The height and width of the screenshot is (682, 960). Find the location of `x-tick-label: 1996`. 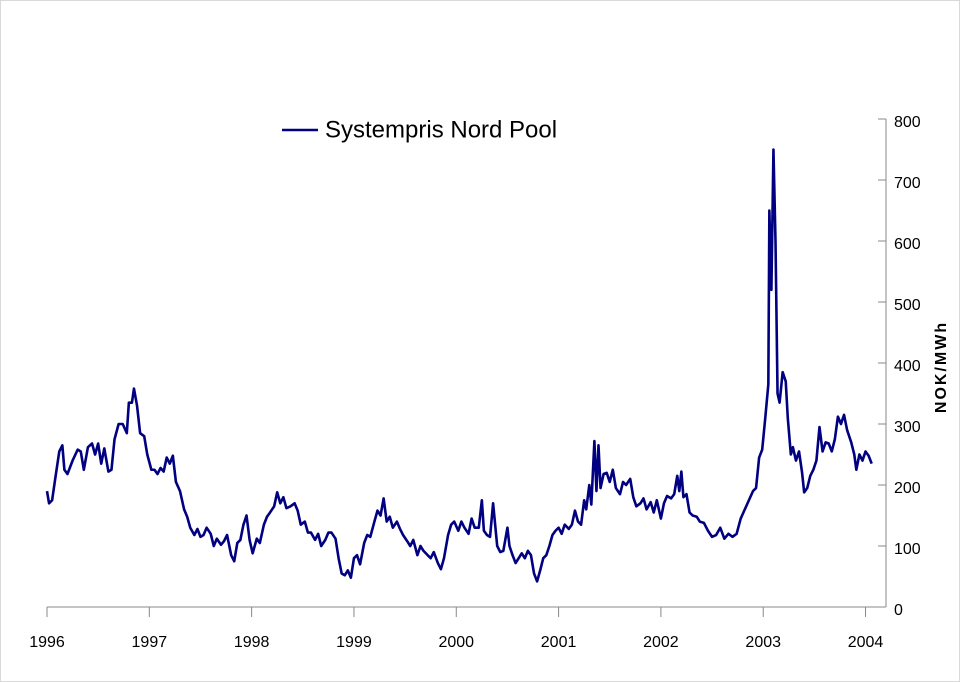

x-tick-label: 1996 is located at coordinates (47, 642).